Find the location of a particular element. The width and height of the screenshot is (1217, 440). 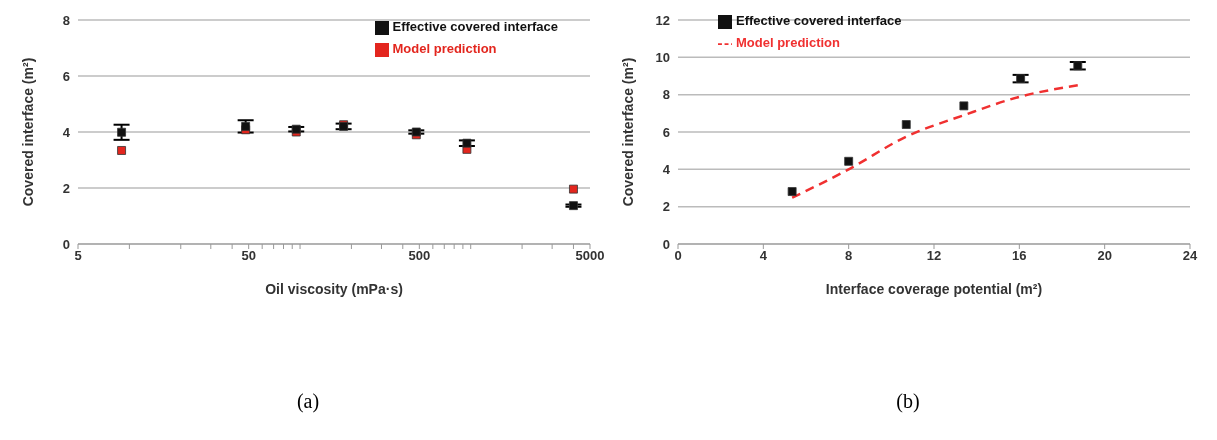

x-tick-label: 5000 is located at coordinates (590, 256).